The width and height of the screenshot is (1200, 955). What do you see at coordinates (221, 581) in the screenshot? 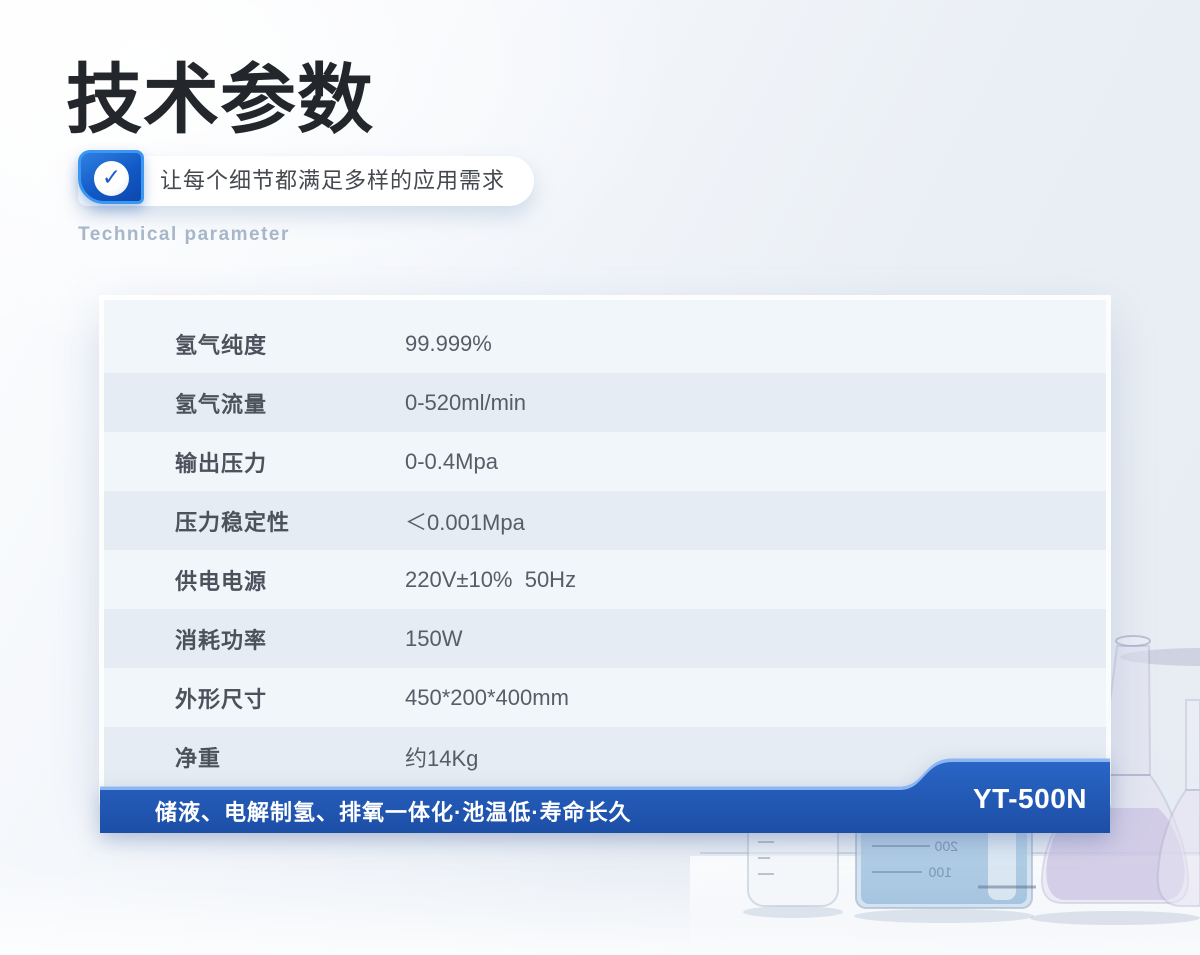
I see `spec-label: 供电电源` at bounding box center [221, 581].